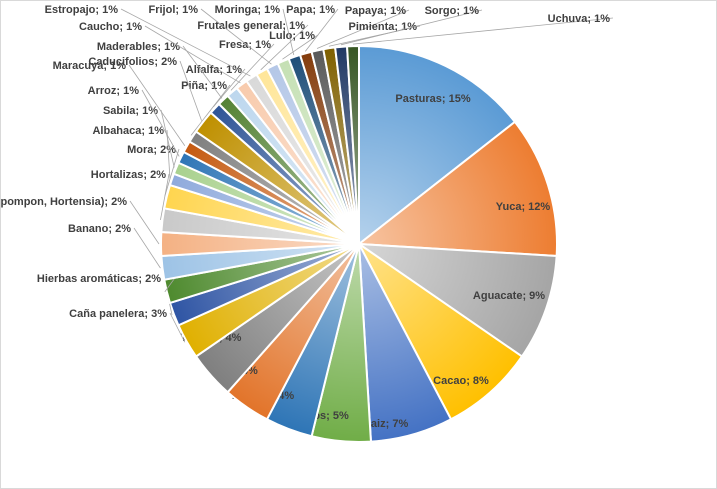 Image resolution: width=717 pixels, height=489 pixels. I want to click on slice-label-15: Hortalizas; 2%, so click(128, 175).